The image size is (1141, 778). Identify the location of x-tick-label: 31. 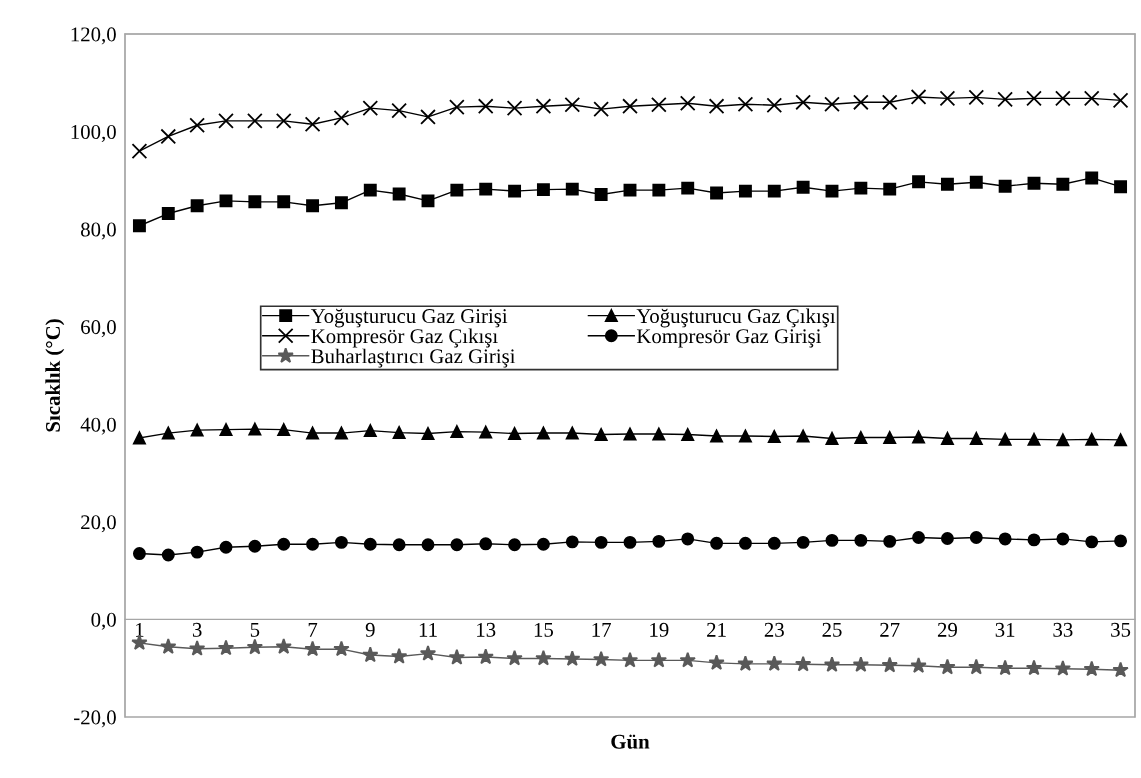
(1005, 629).